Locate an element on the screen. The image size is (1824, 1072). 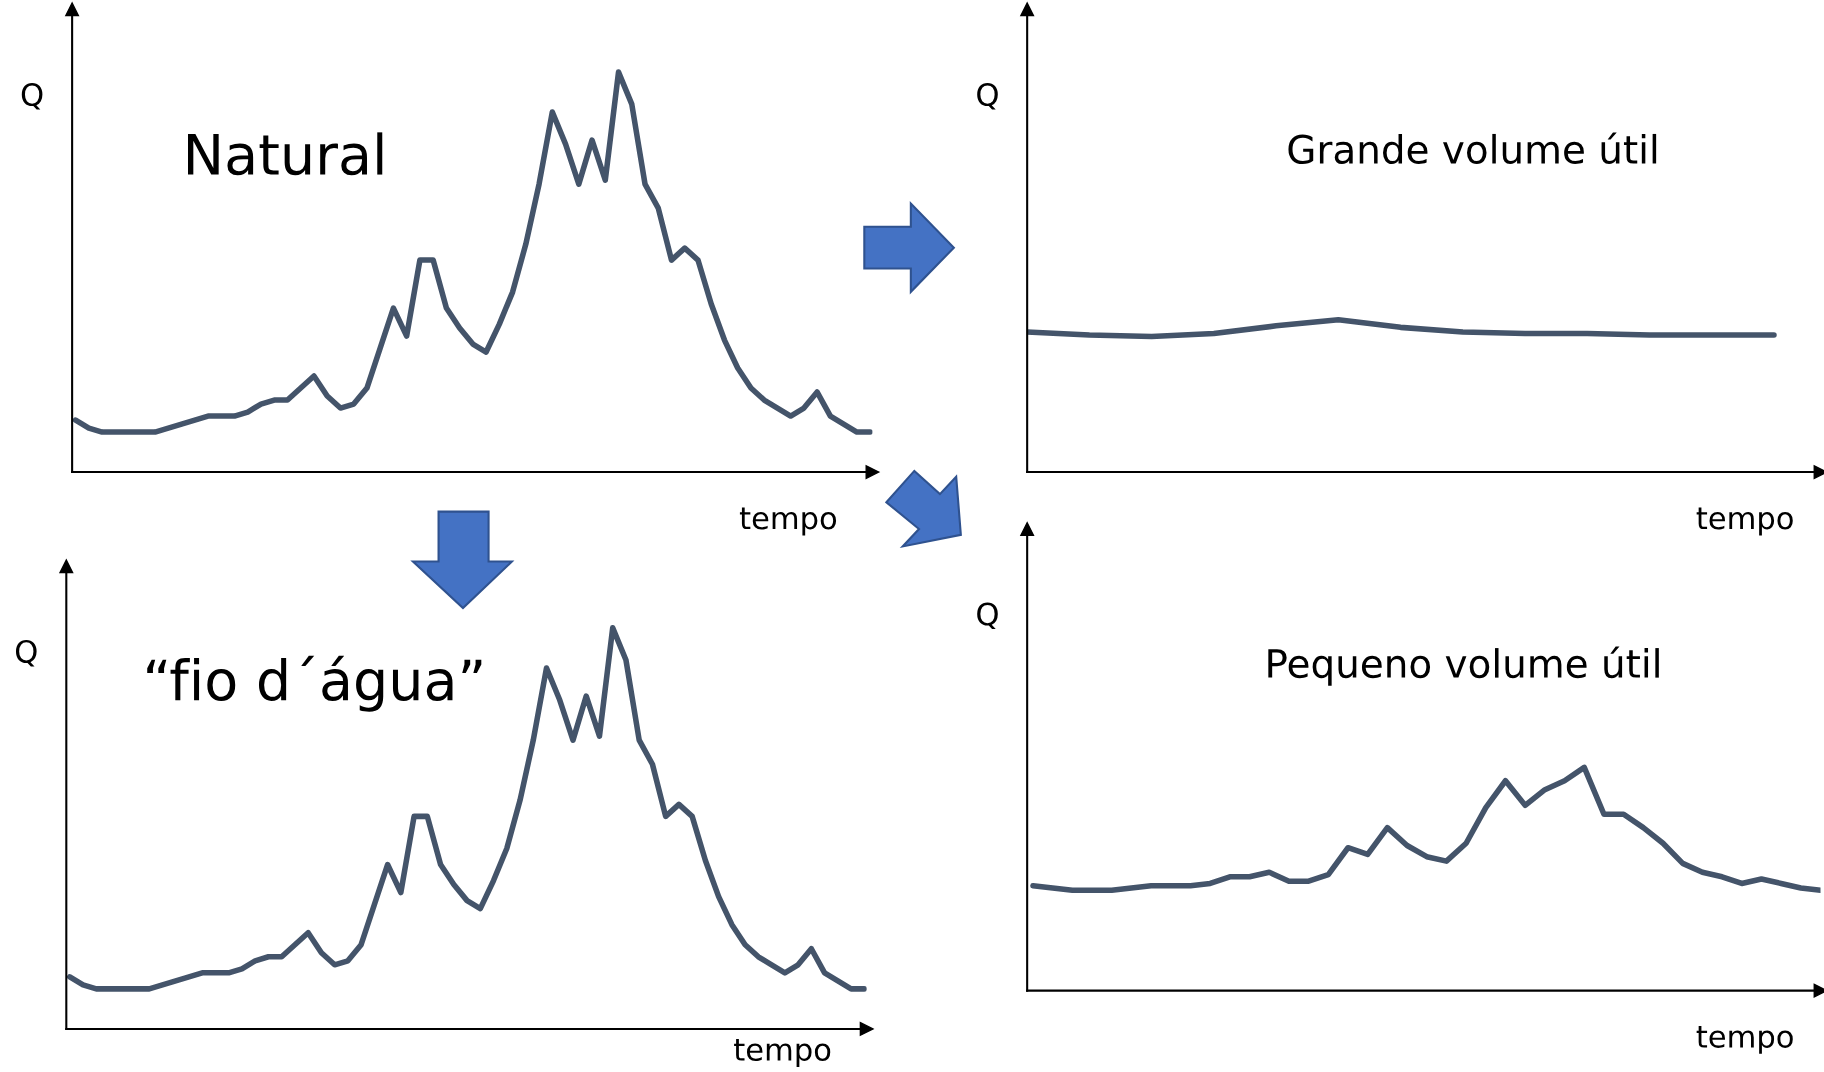
chart-title: Grande volume útil is located at coordinates (1472, 148).